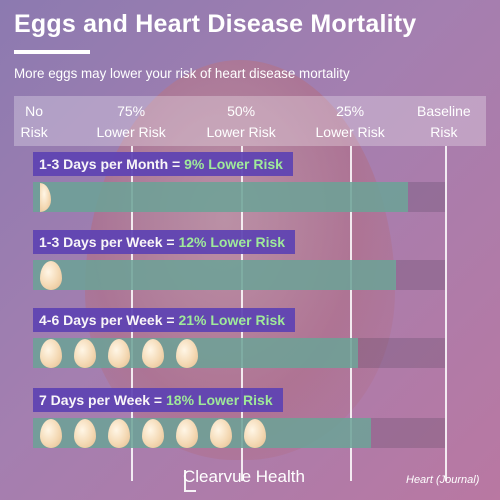 The width and height of the screenshot is (500, 500). Describe the element at coordinates (34, 111) in the screenshot. I see `axis-tick-label-line1: No` at that location.